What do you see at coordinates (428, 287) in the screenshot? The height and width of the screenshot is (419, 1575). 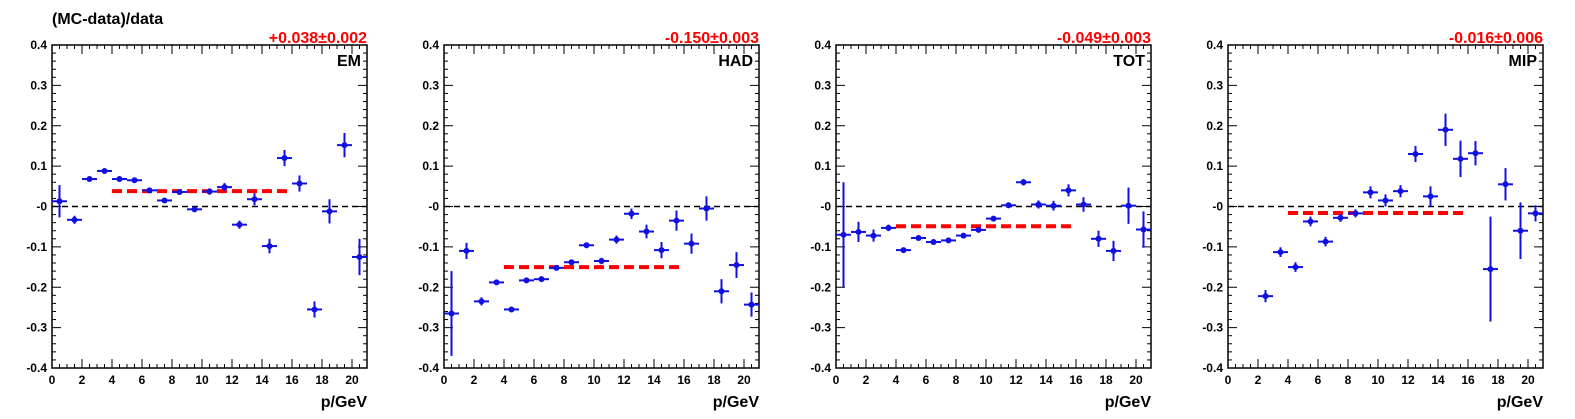 I see `y-tick-label: -0.2` at bounding box center [428, 287].